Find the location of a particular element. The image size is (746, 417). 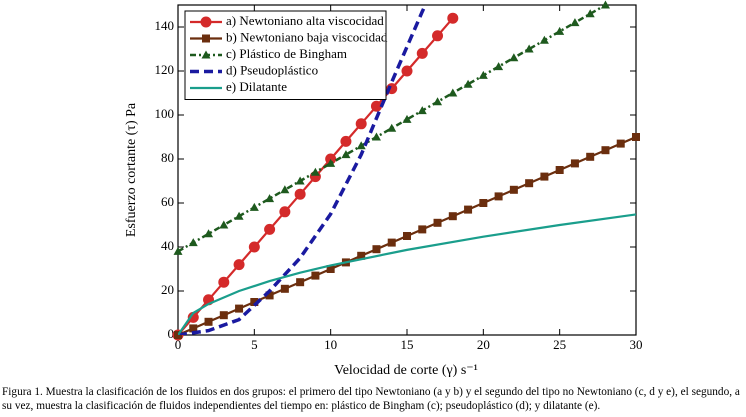

y-tick-label: 140 is located at coordinates (165, 25).